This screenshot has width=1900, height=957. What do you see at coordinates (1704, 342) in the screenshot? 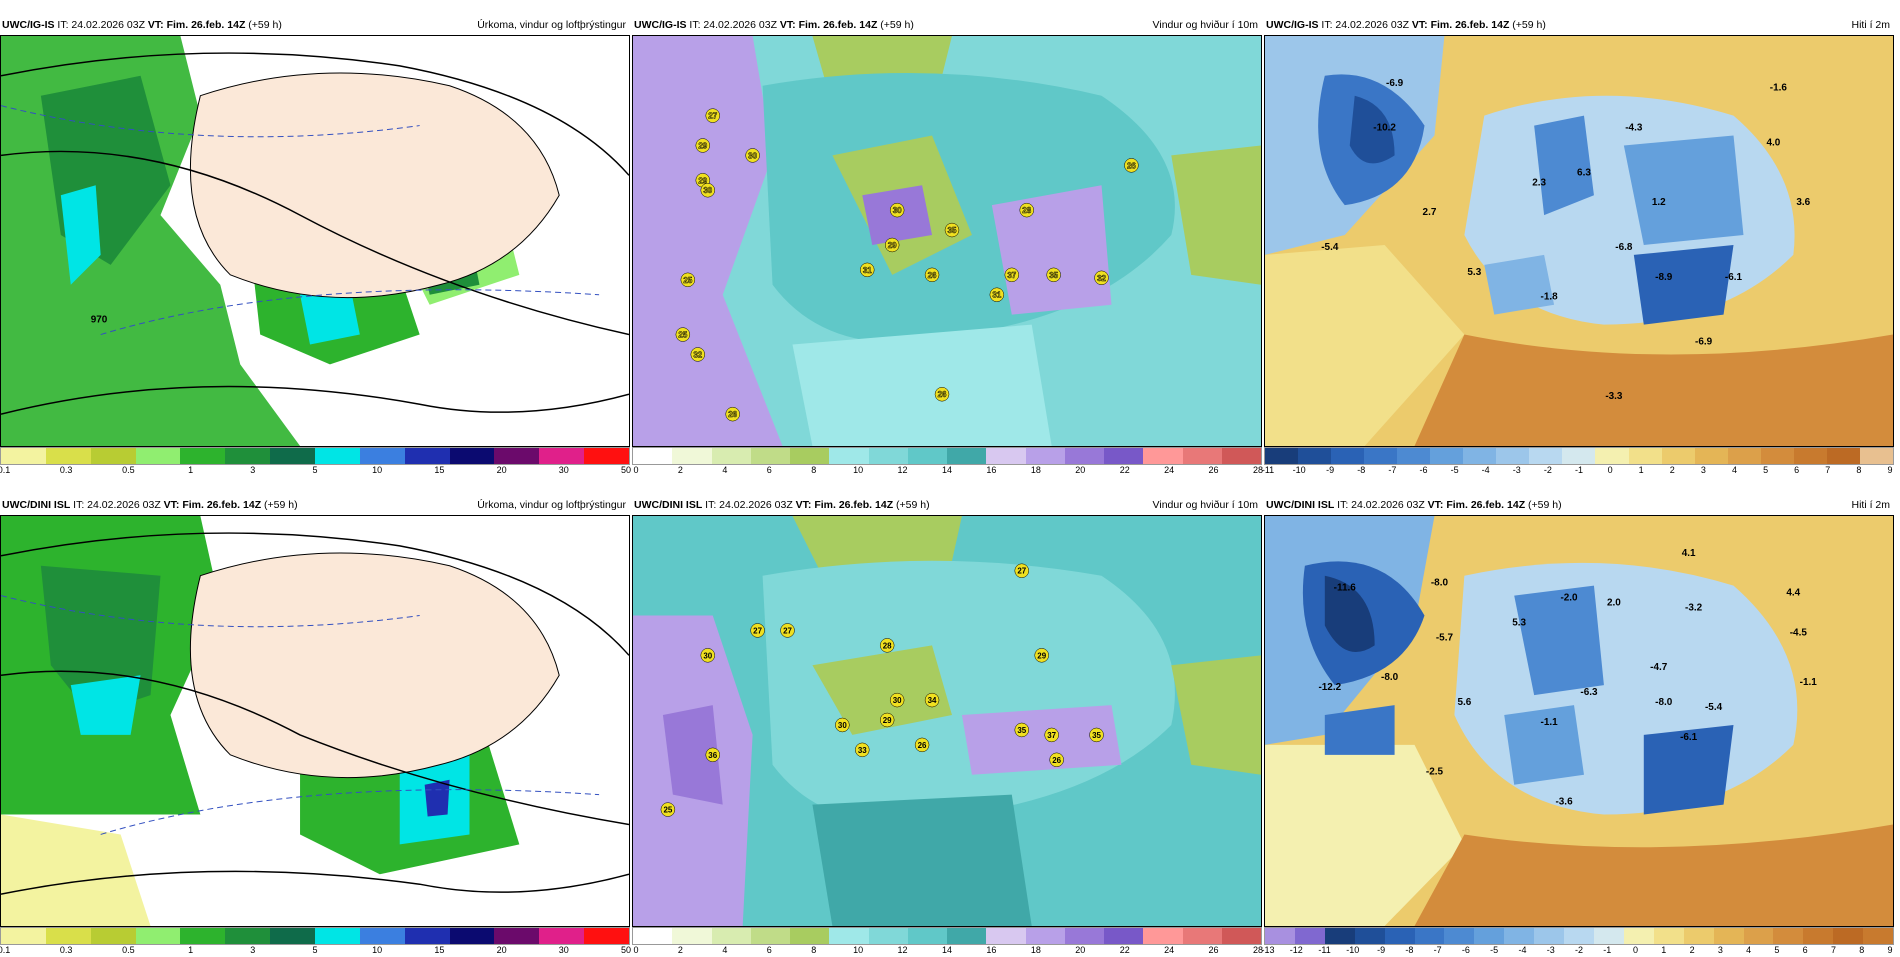
I see `temperature-label: -6.9` at bounding box center [1704, 342].